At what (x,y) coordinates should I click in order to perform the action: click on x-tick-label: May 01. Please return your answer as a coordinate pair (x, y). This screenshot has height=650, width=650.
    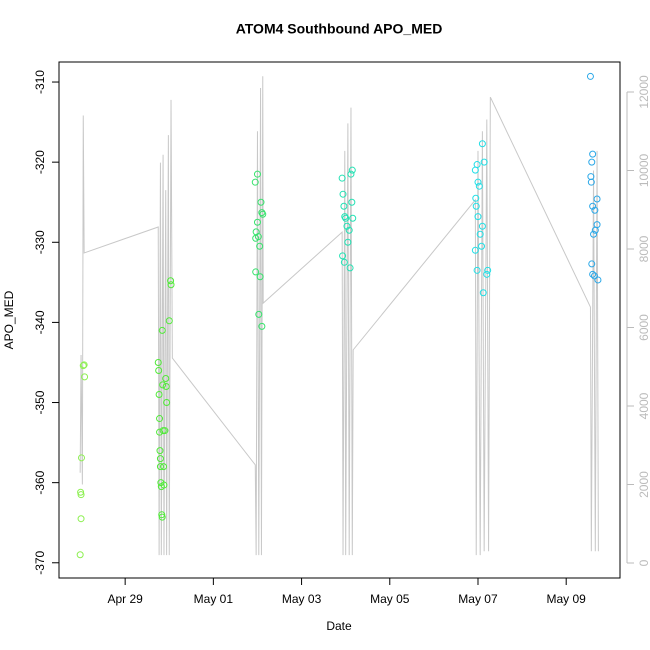
    Looking at the image, I should click on (214, 599).